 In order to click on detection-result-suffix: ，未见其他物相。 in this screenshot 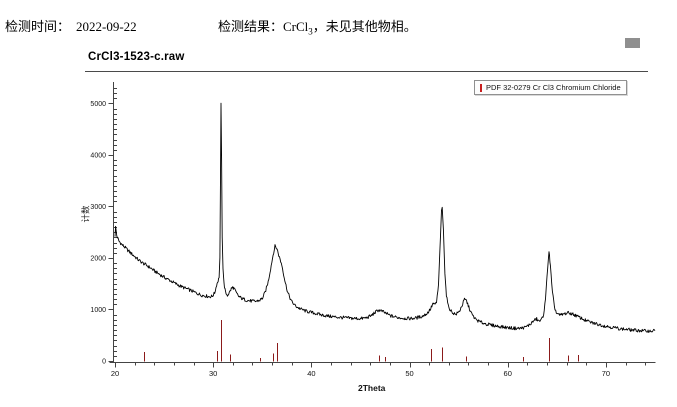, I will do `click(364, 26)`.